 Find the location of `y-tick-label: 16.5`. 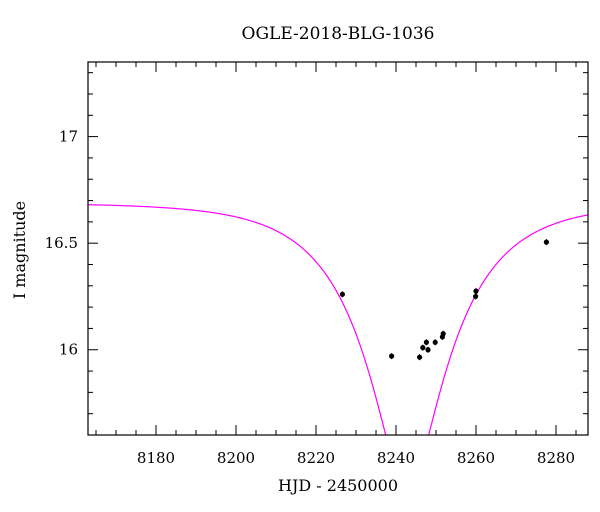

y-tick-label: 16.5 is located at coordinates (61, 243).